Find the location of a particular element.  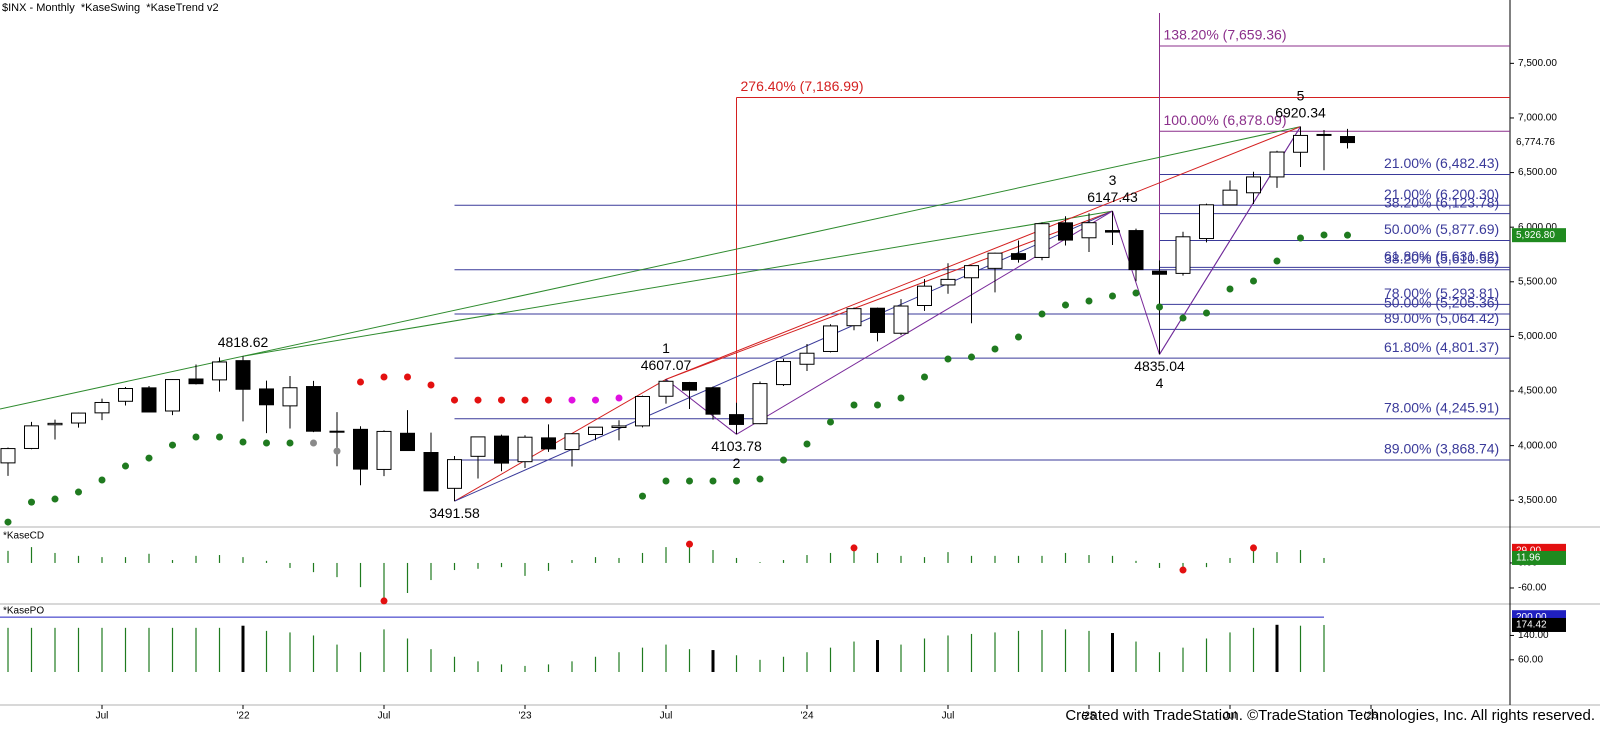

swing-label: 3491.58 is located at coordinates (454, 513).